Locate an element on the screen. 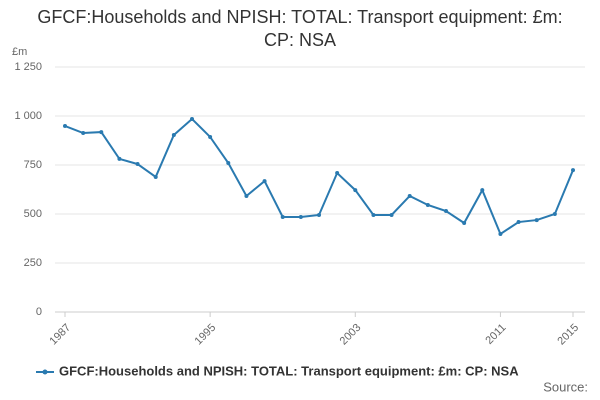  x-tick-label: 1995 is located at coordinates (206, 335).